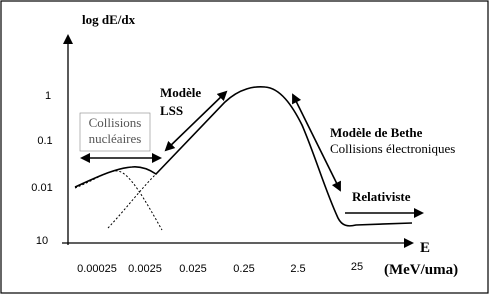 The width and height of the screenshot is (489, 294). Describe the element at coordinates (97, 269) in the screenshot. I see `x-tick-label: 0.00025` at that location.